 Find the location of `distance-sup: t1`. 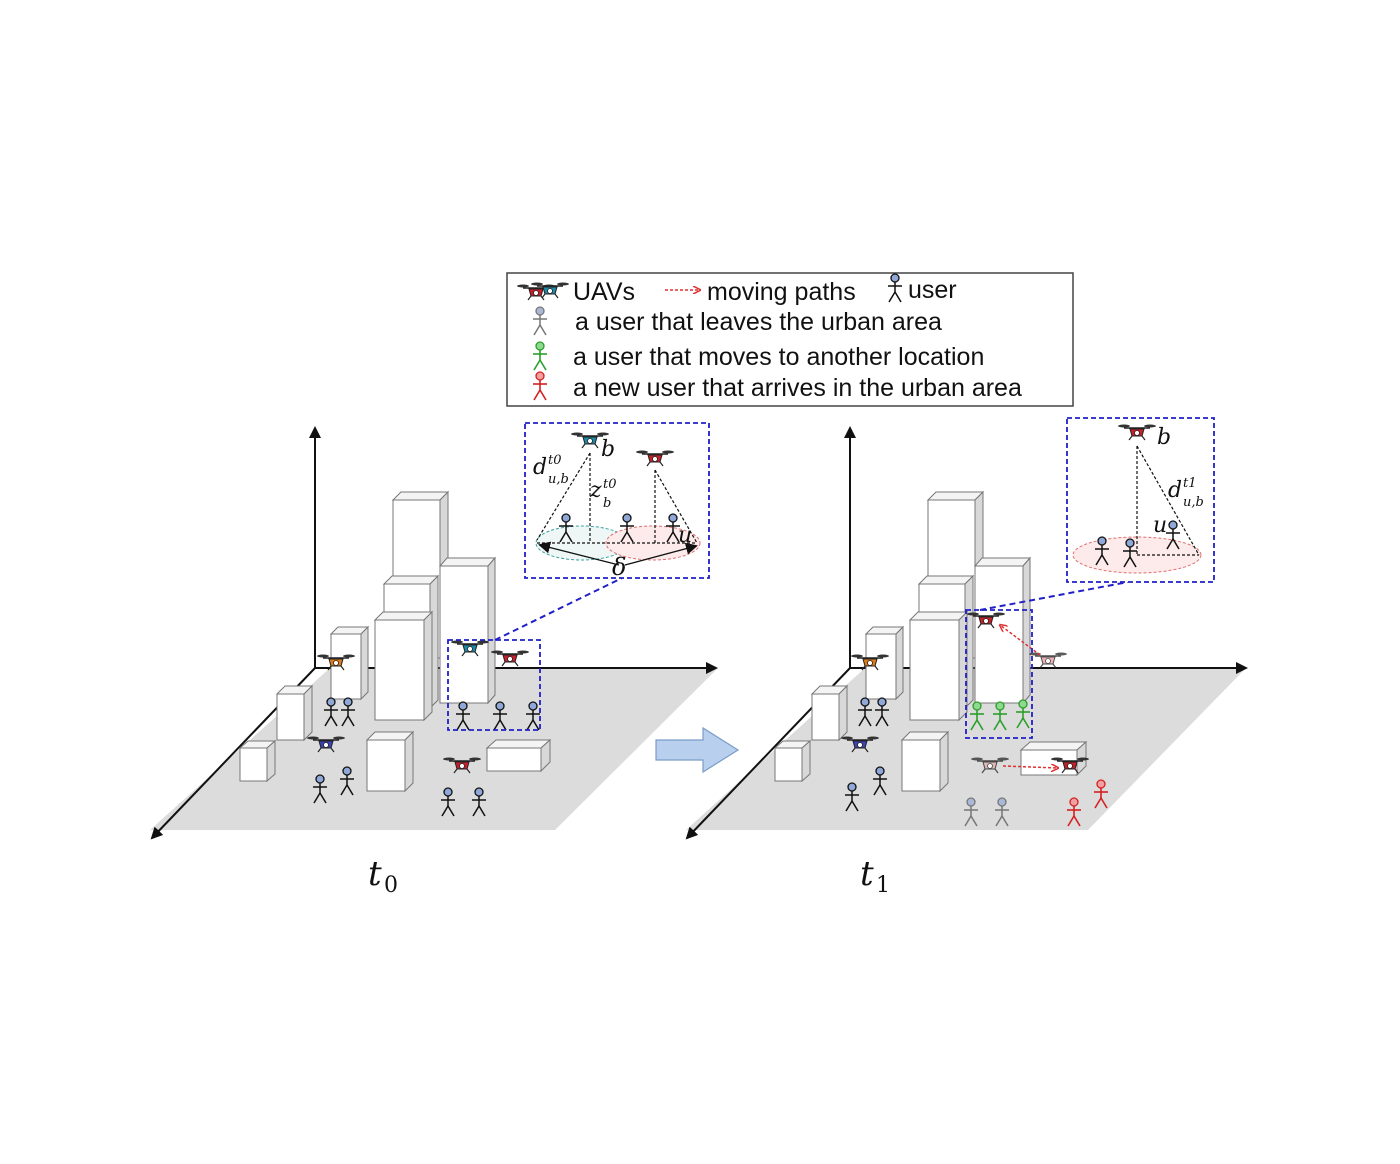

distance-sup: t1 is located at coordinates (1190, 483).